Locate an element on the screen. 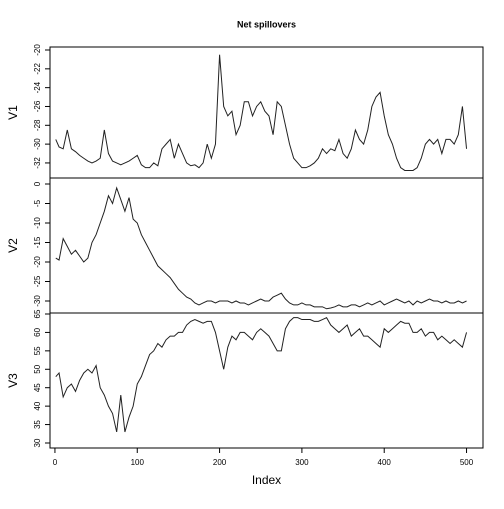 This screenshot has height=509, width=504. y-tick-label: -24 is located at coordinates (37, 87).